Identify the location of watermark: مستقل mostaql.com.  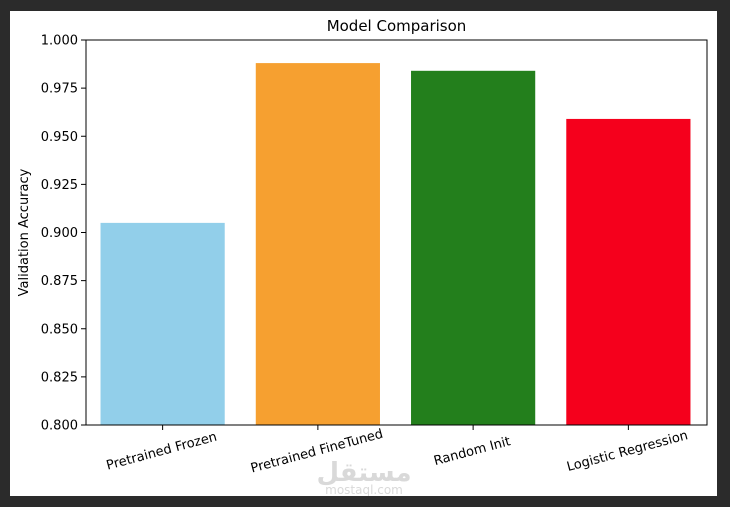
(363, 477).